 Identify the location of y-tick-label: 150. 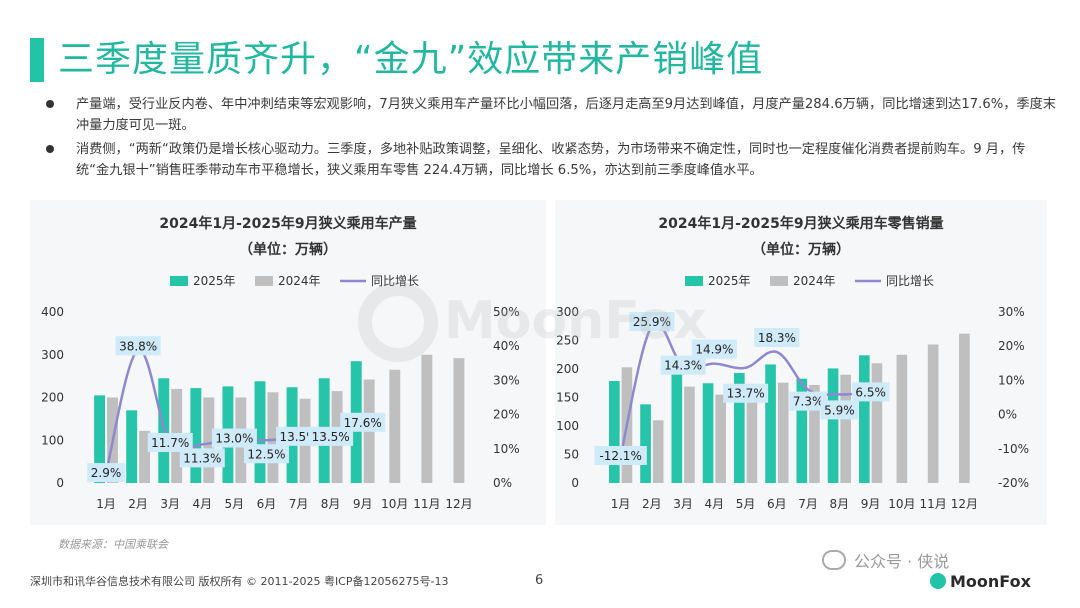
(567, 398).